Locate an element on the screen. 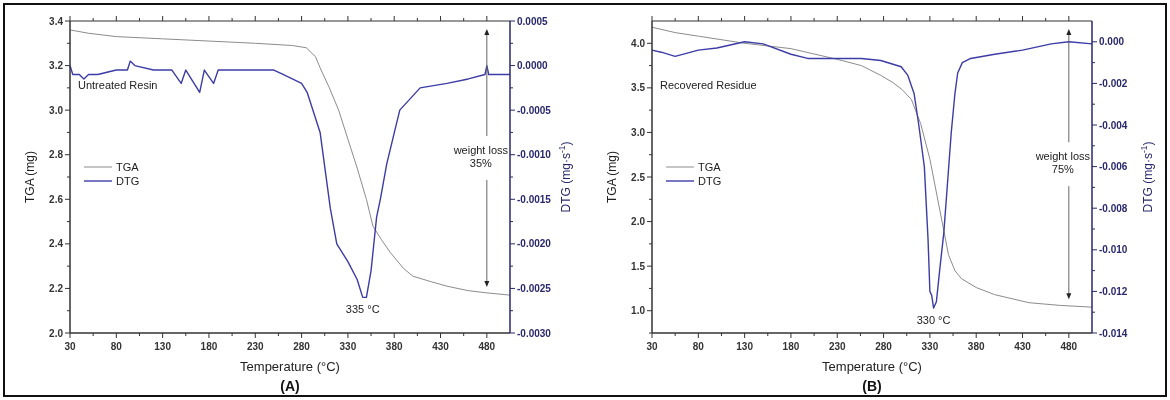 The height and width of the screenshot is (400, 1170). y2-tick-label: -0.002 is located at coordinates (1113, 83).